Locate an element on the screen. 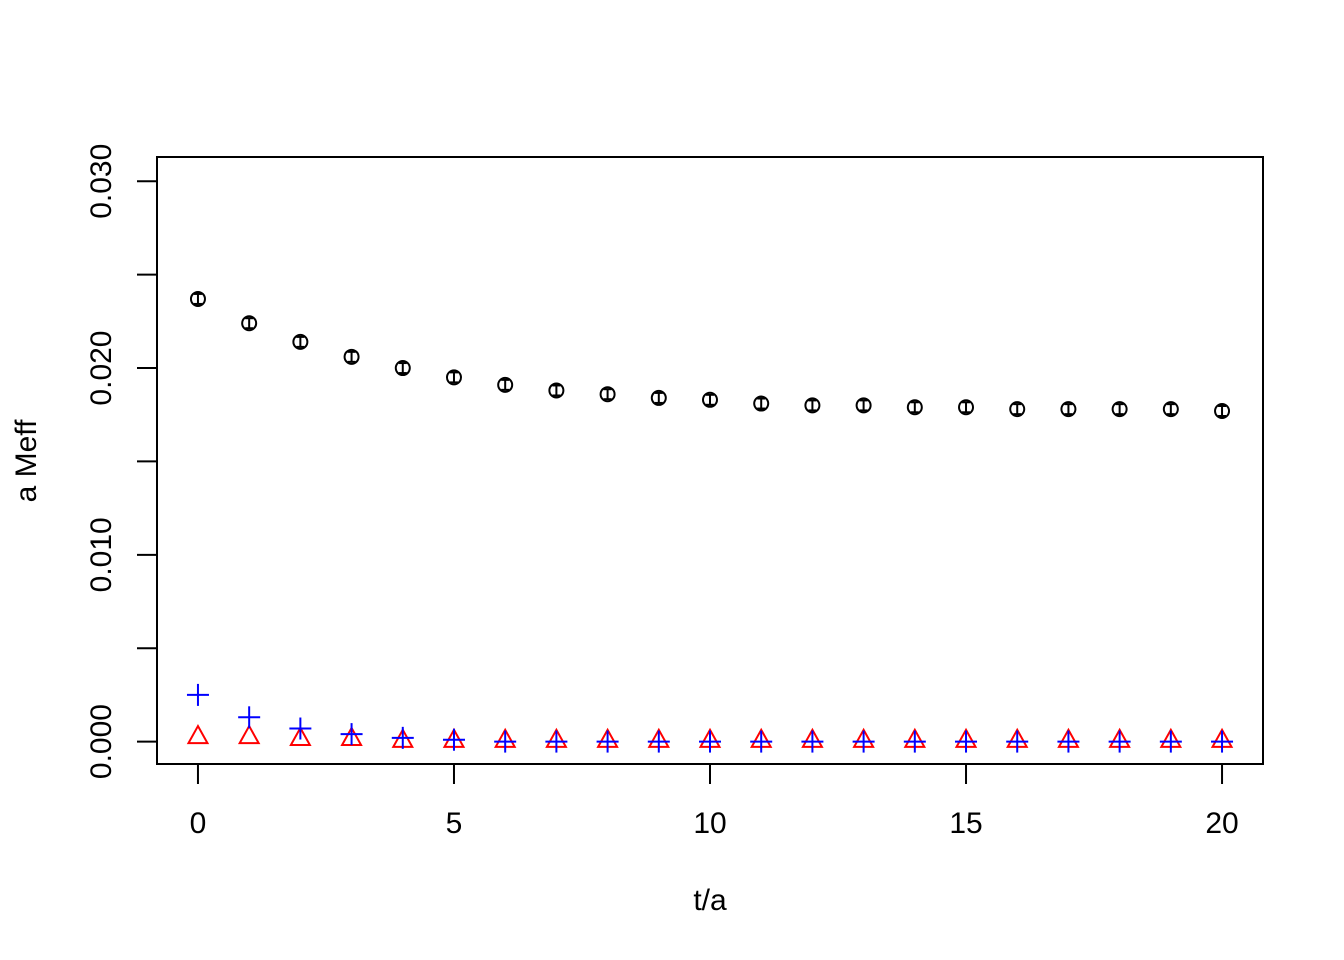 This screenshot has width=1344, height=960. y-tick-label: 0.000 is located at coordinates (101, 741).